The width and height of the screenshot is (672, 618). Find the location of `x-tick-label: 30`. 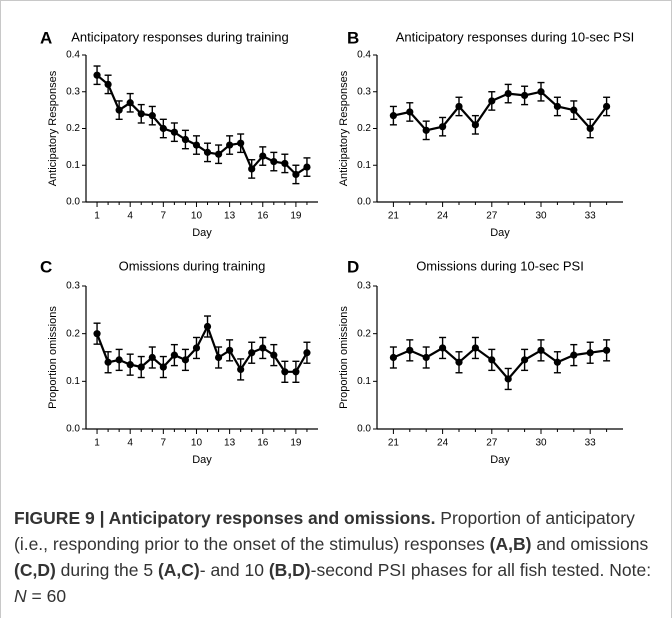

x-tick-label: 30 is located at coordinates (541, 443).